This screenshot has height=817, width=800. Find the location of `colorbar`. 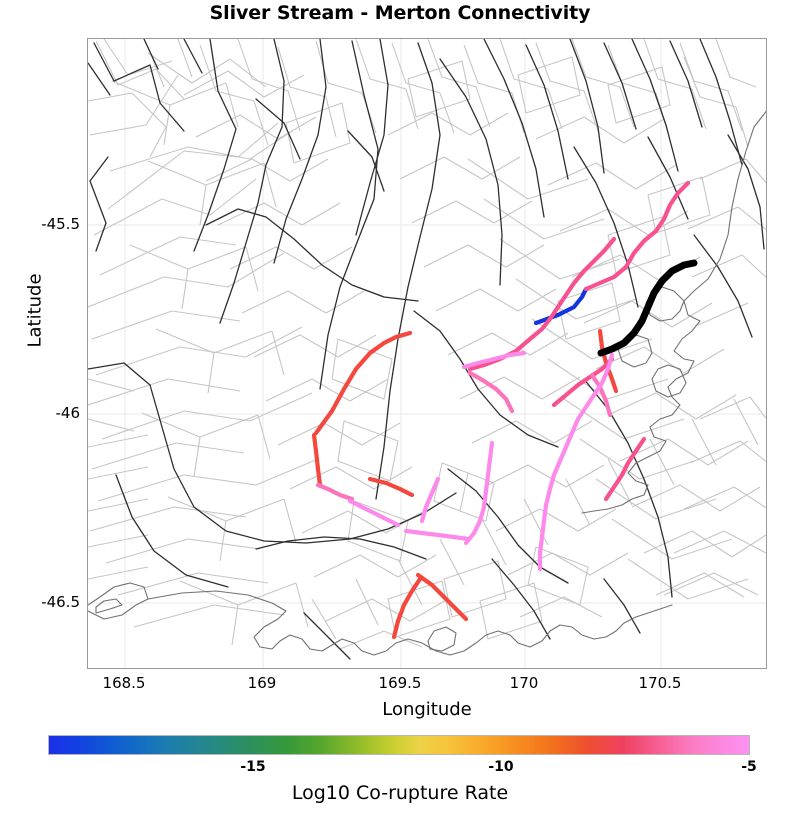

colorbar is located at coordinates (399, 745).